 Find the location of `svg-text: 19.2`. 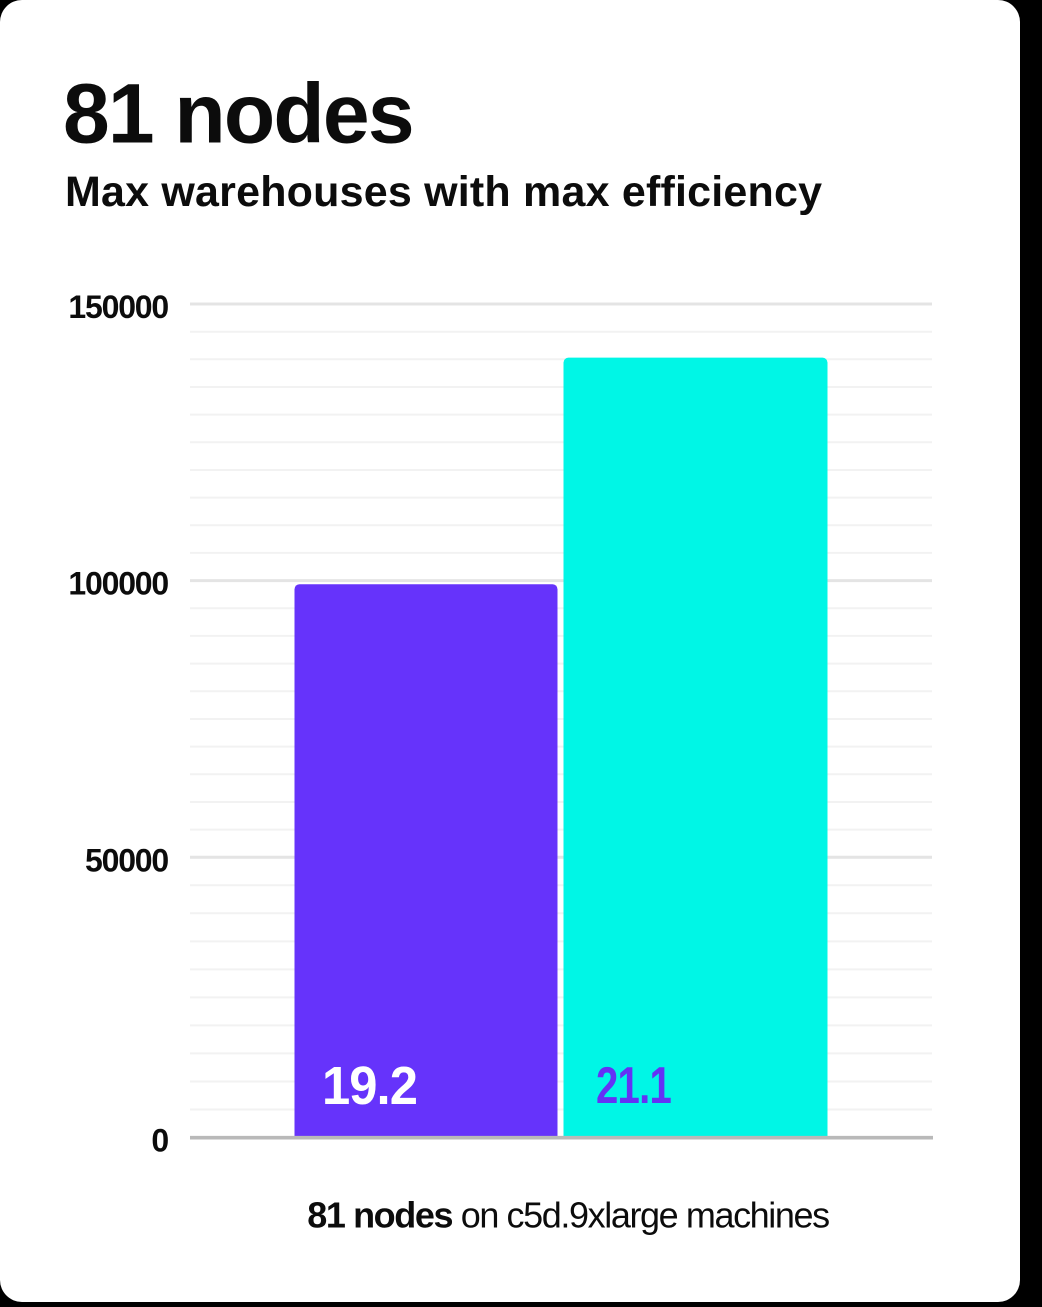

svg-text: 19.2 is located at coordinates (369, 1086).